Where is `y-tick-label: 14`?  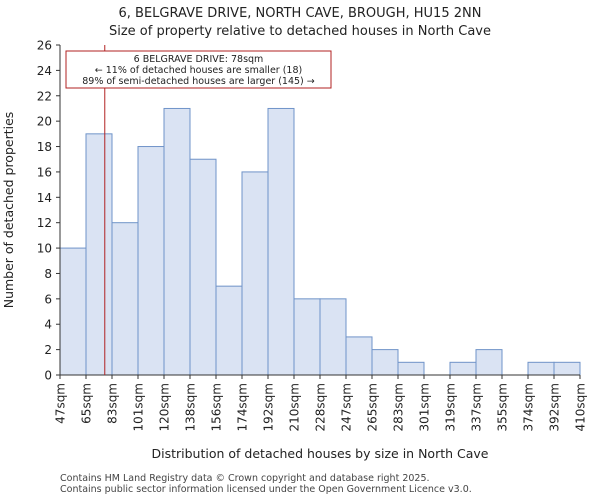
y-tick-label: 14 is located at coordinates (44, 198).